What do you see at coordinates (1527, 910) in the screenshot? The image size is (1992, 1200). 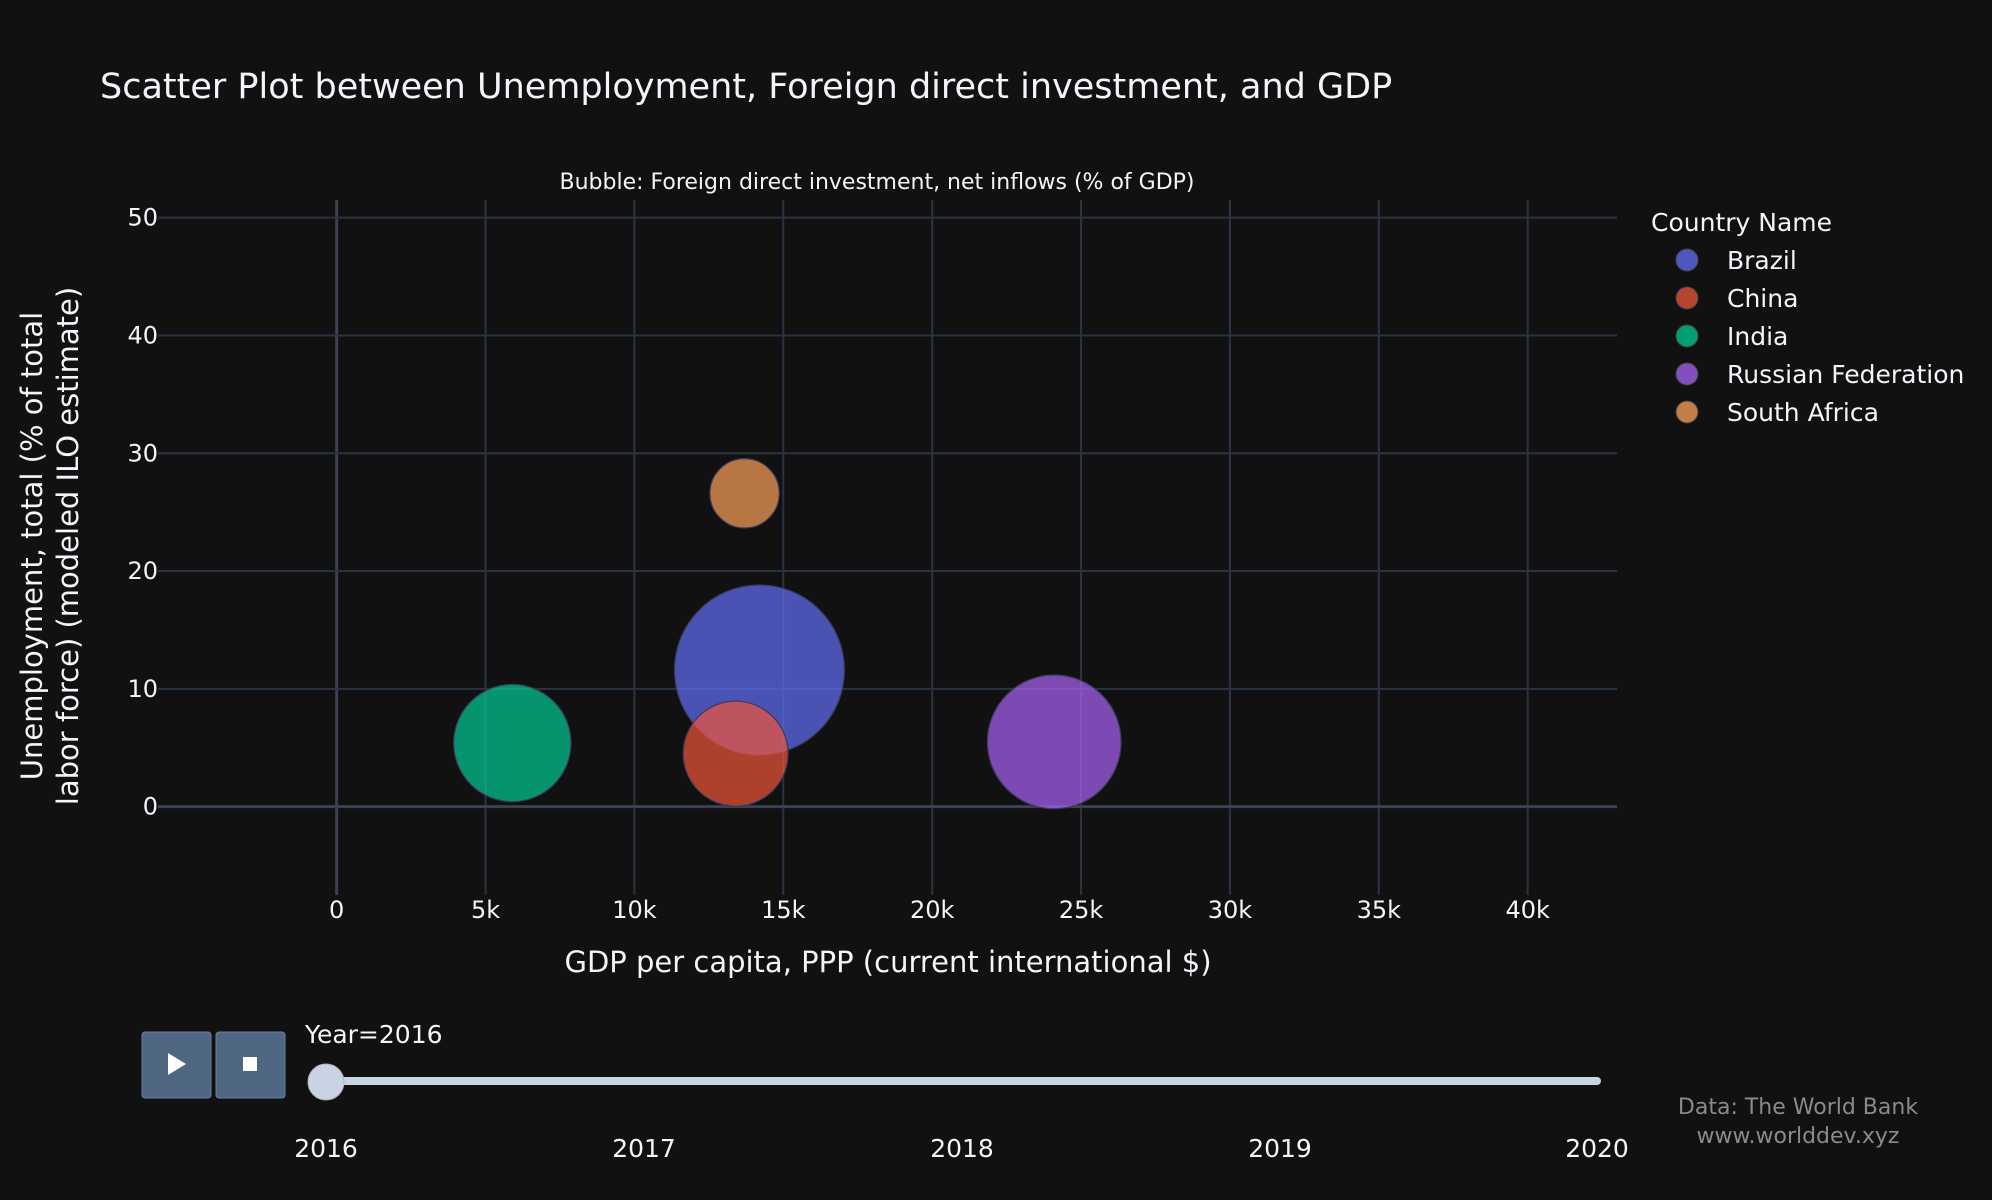 I see `x-tick-label: 40k` at bounding box center [1527, 910].